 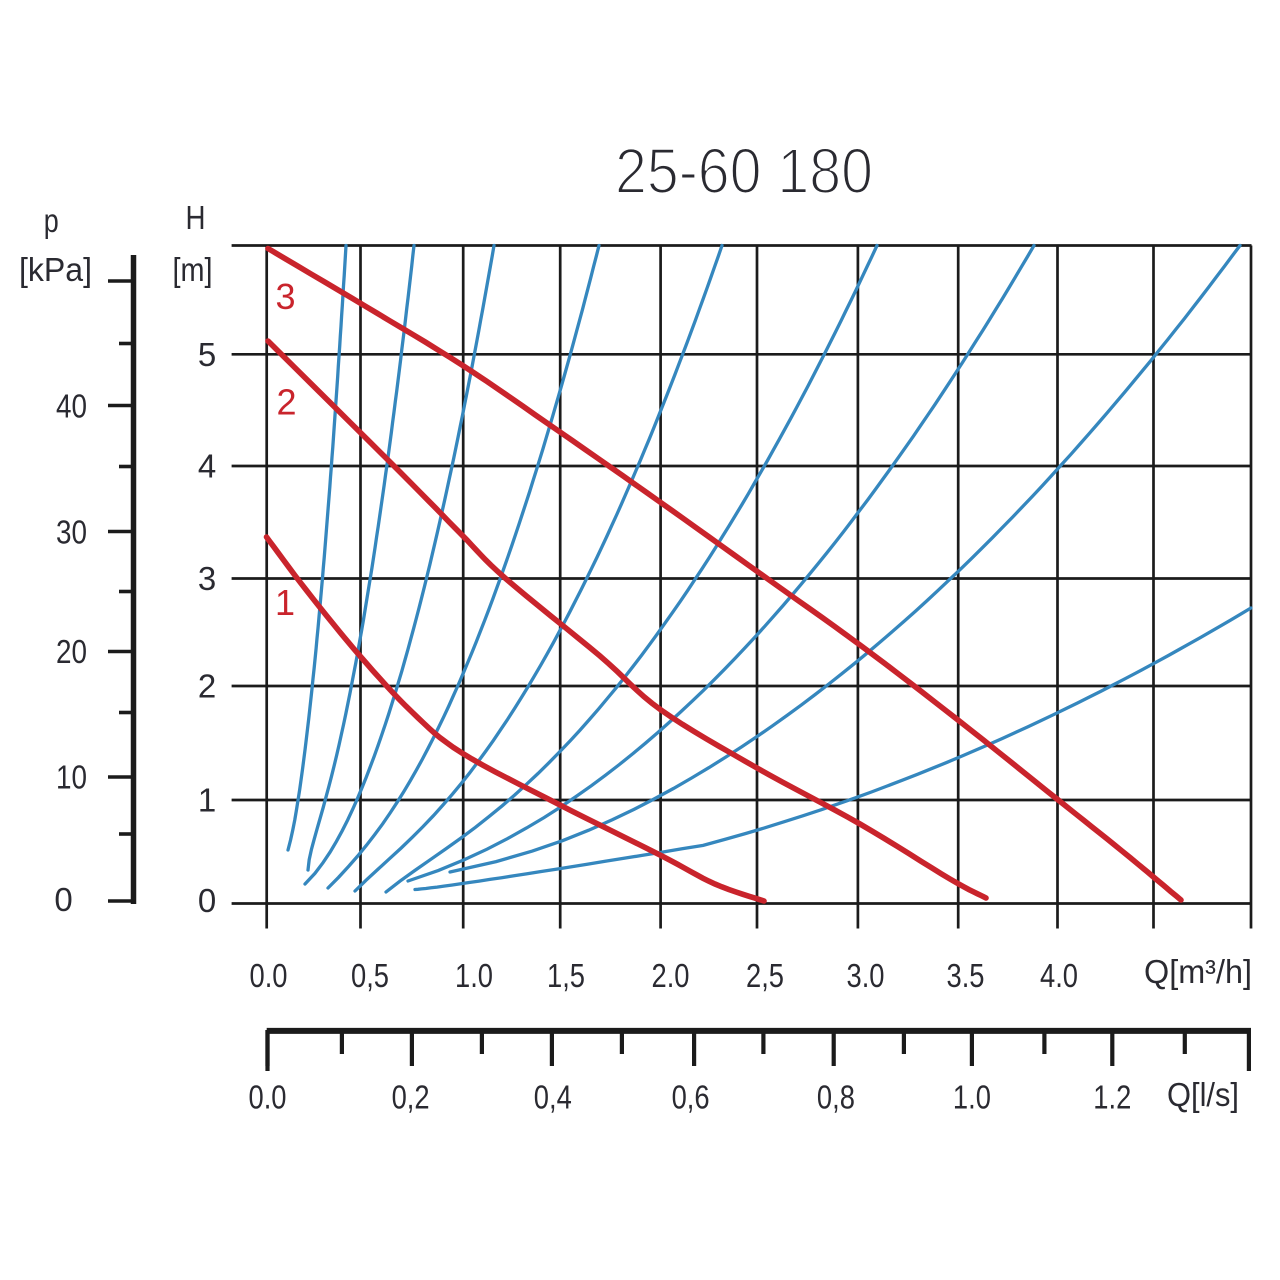 I want to click on svg-text: 40, so click(x=71, y=406).